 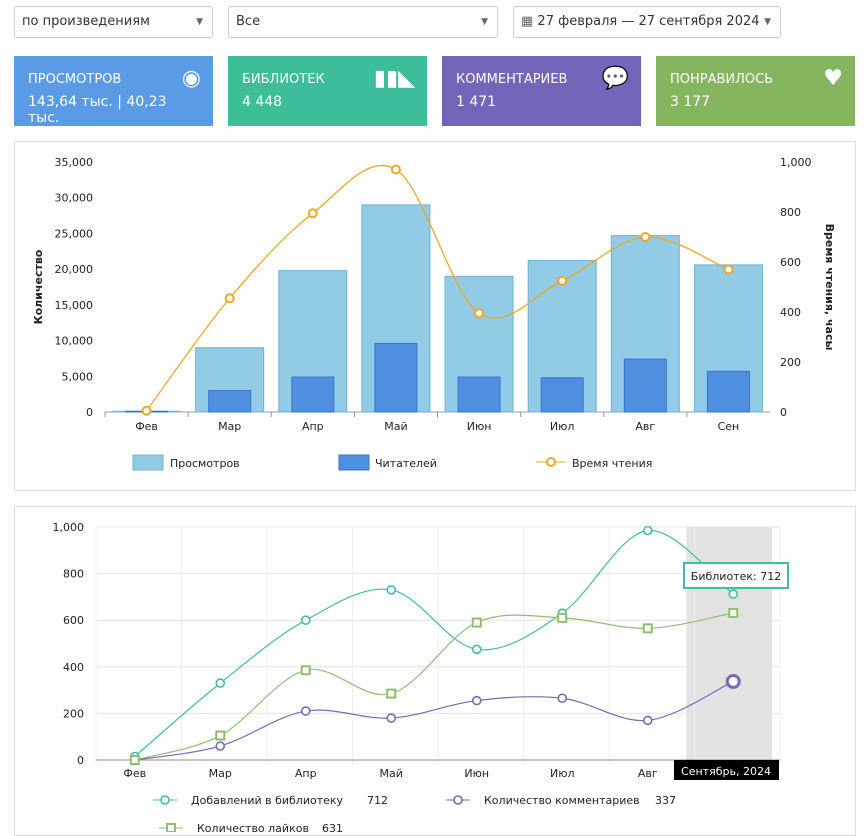 What do you see at coordinates (790, 312) in the screenshot?
I see `y2-tick-label: 400` at bounding box center [790, 312].